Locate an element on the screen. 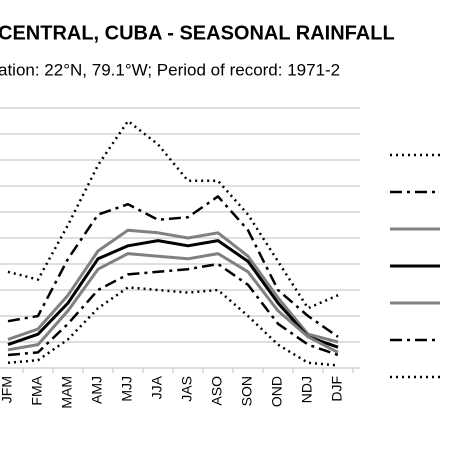  x-tick-label: ASO is located at coordinates (217, 391).